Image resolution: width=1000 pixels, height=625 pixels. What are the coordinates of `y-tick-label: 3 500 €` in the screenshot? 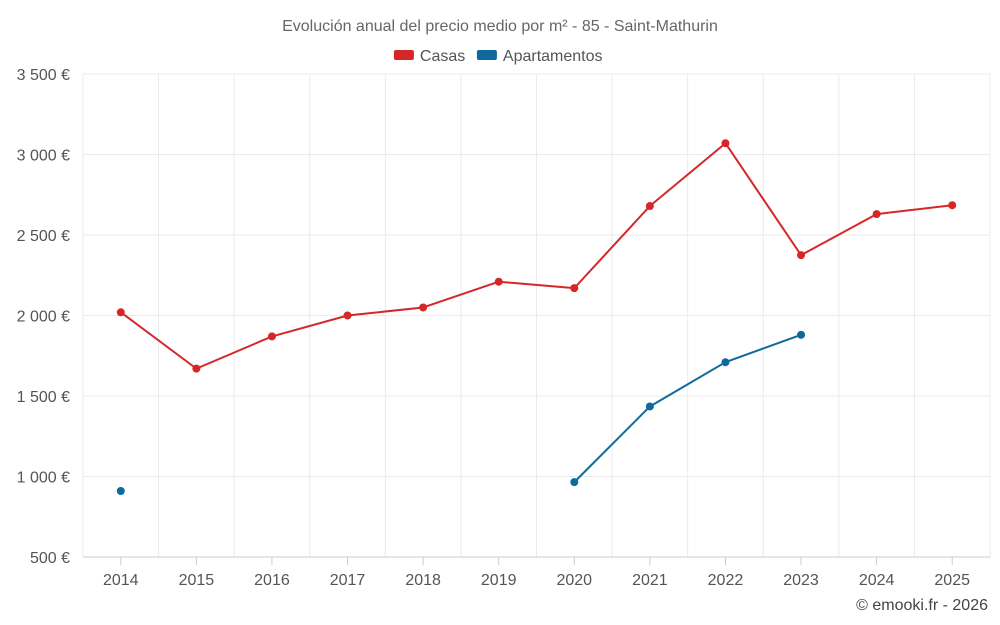 It's located at (43, 75).